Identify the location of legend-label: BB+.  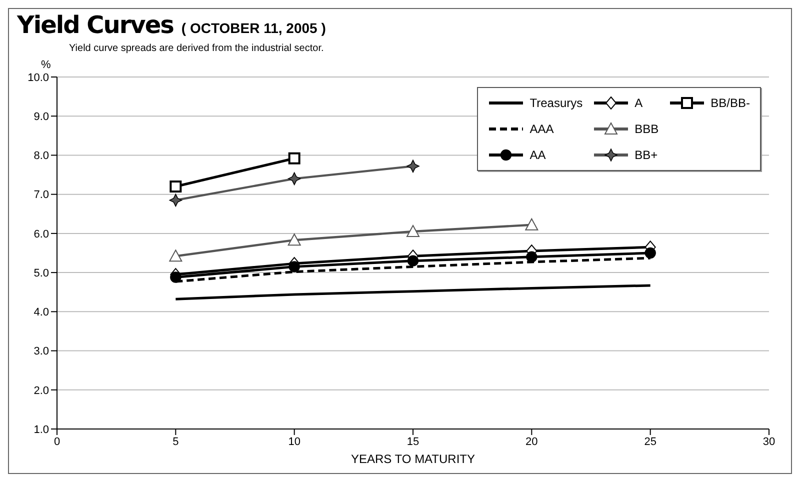
(646, 155).